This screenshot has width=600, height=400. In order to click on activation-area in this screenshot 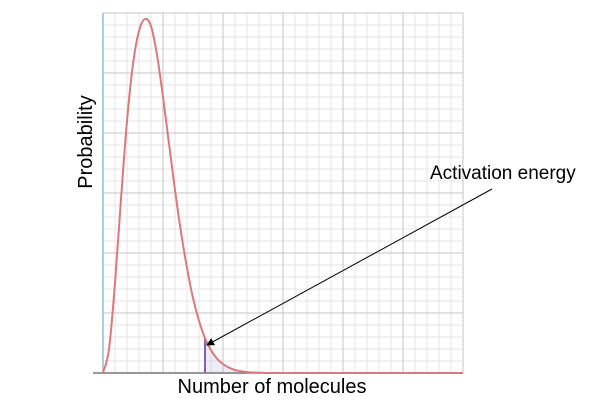, I will do `click(236, 355)`.